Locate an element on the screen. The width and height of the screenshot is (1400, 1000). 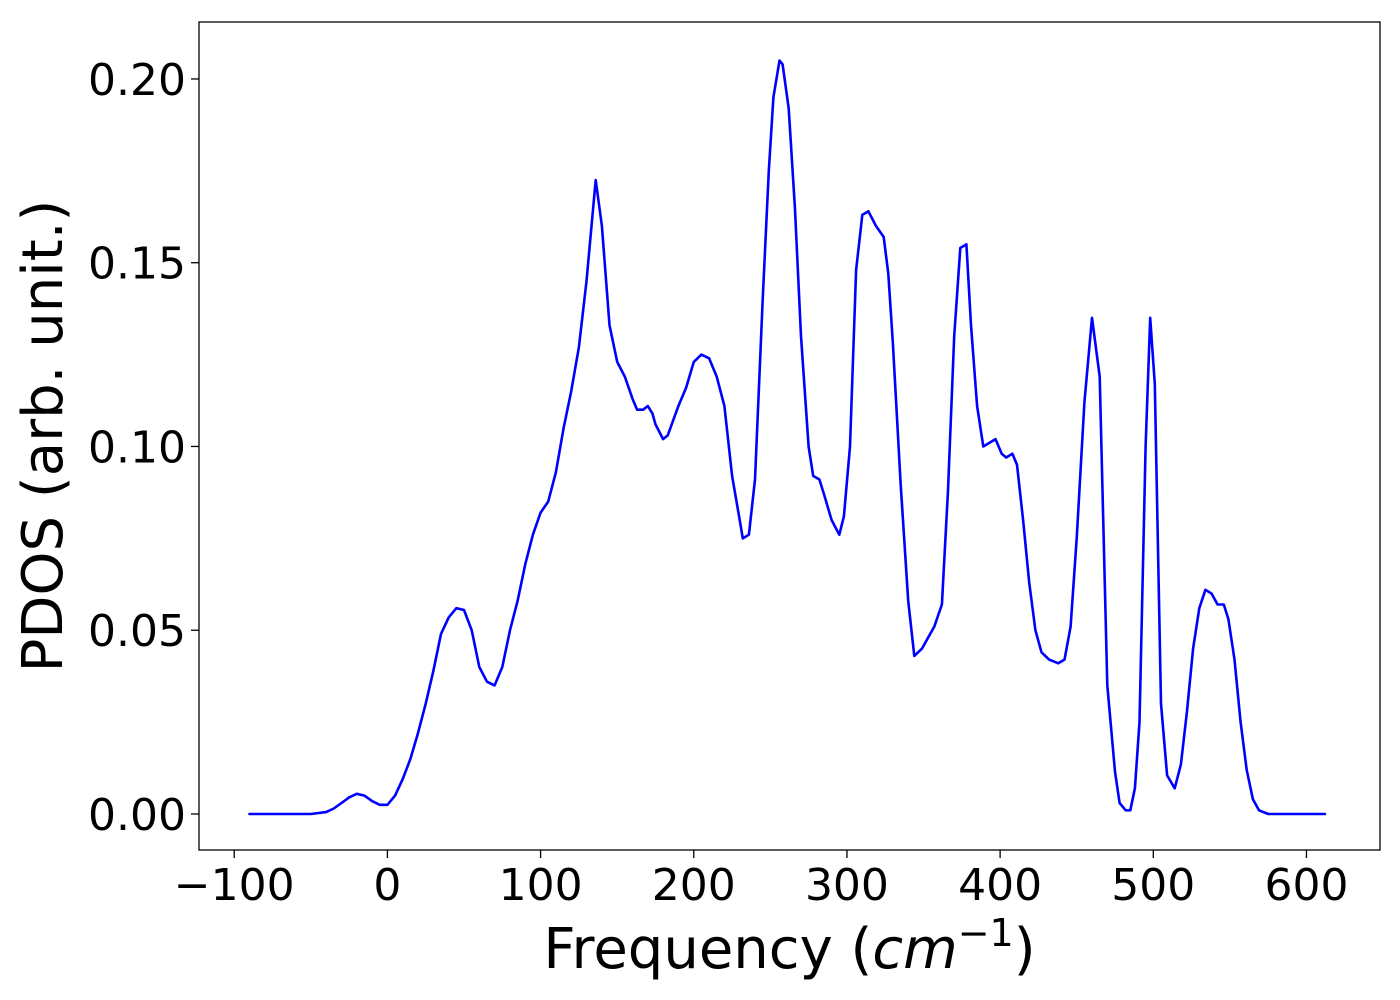
y-axis-label: PDOS (arb. unit.) is located at coordinates (43, 436).